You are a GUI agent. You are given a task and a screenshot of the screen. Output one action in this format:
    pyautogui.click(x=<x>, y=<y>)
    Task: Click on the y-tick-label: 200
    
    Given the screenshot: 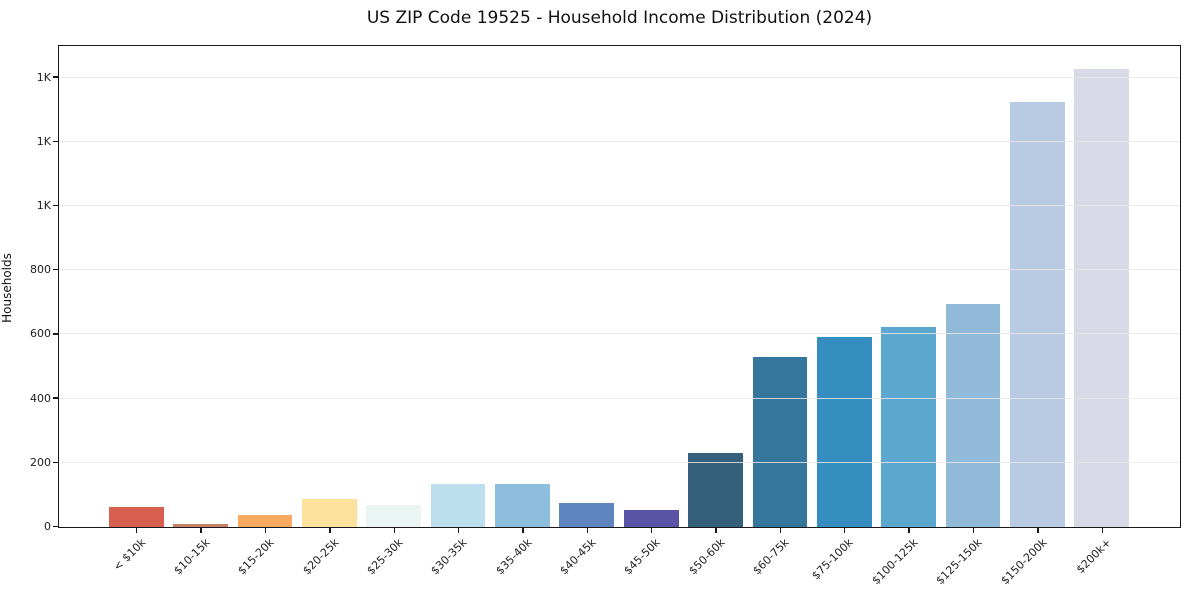 What is the action you would take?
    pyautogui.click(x=40, y=462)
    